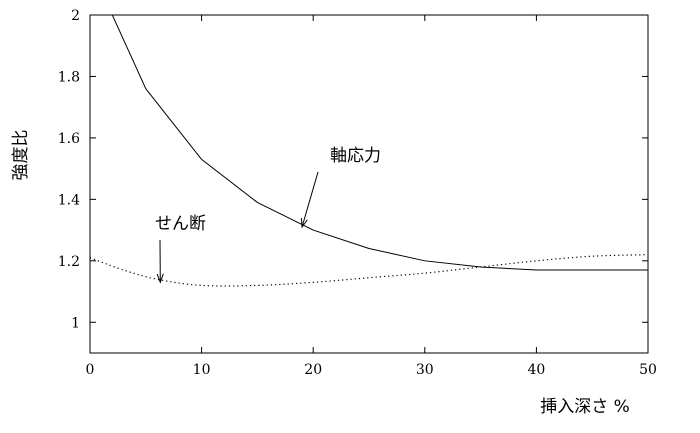  What do you see at coordinates (21, 155) in the screenshot?
I see `y-axis-label: 強度比` at bounding box center [21, 155].